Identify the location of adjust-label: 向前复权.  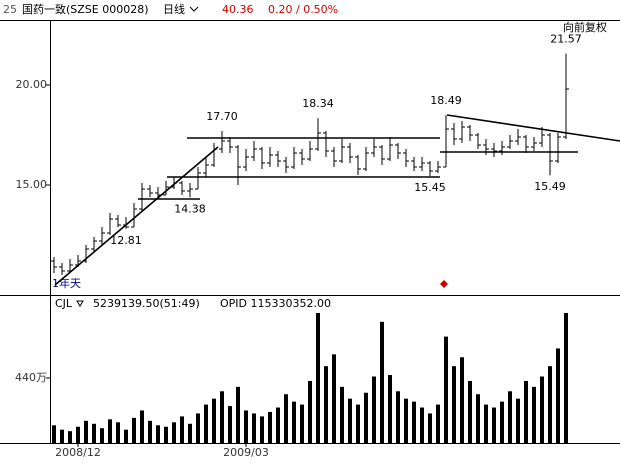
(585, 27).